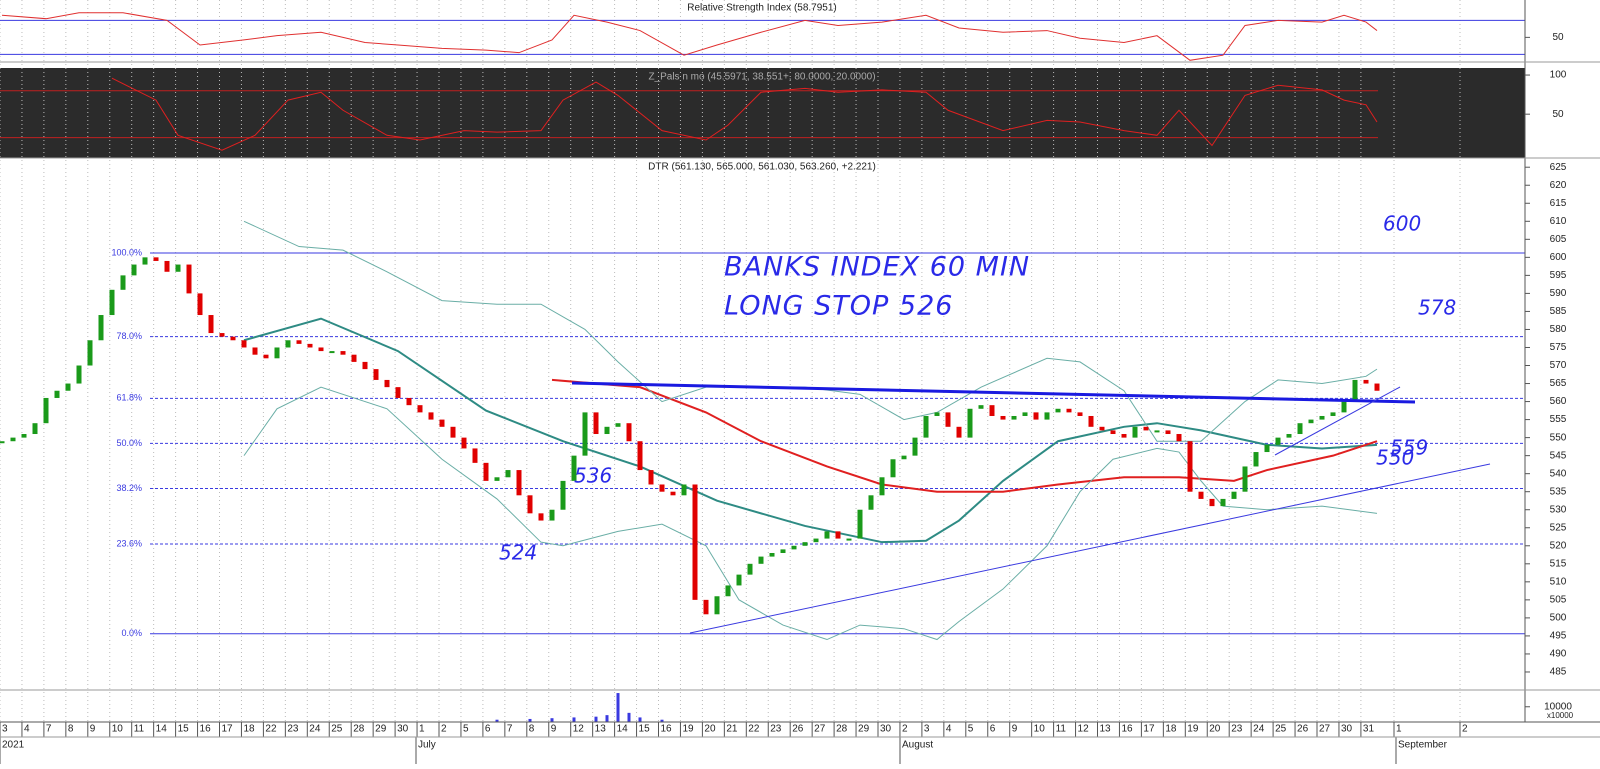 This screenshot has width=1600, height=769. I want to click on y-tick-label: 505, so click(1558, 600).